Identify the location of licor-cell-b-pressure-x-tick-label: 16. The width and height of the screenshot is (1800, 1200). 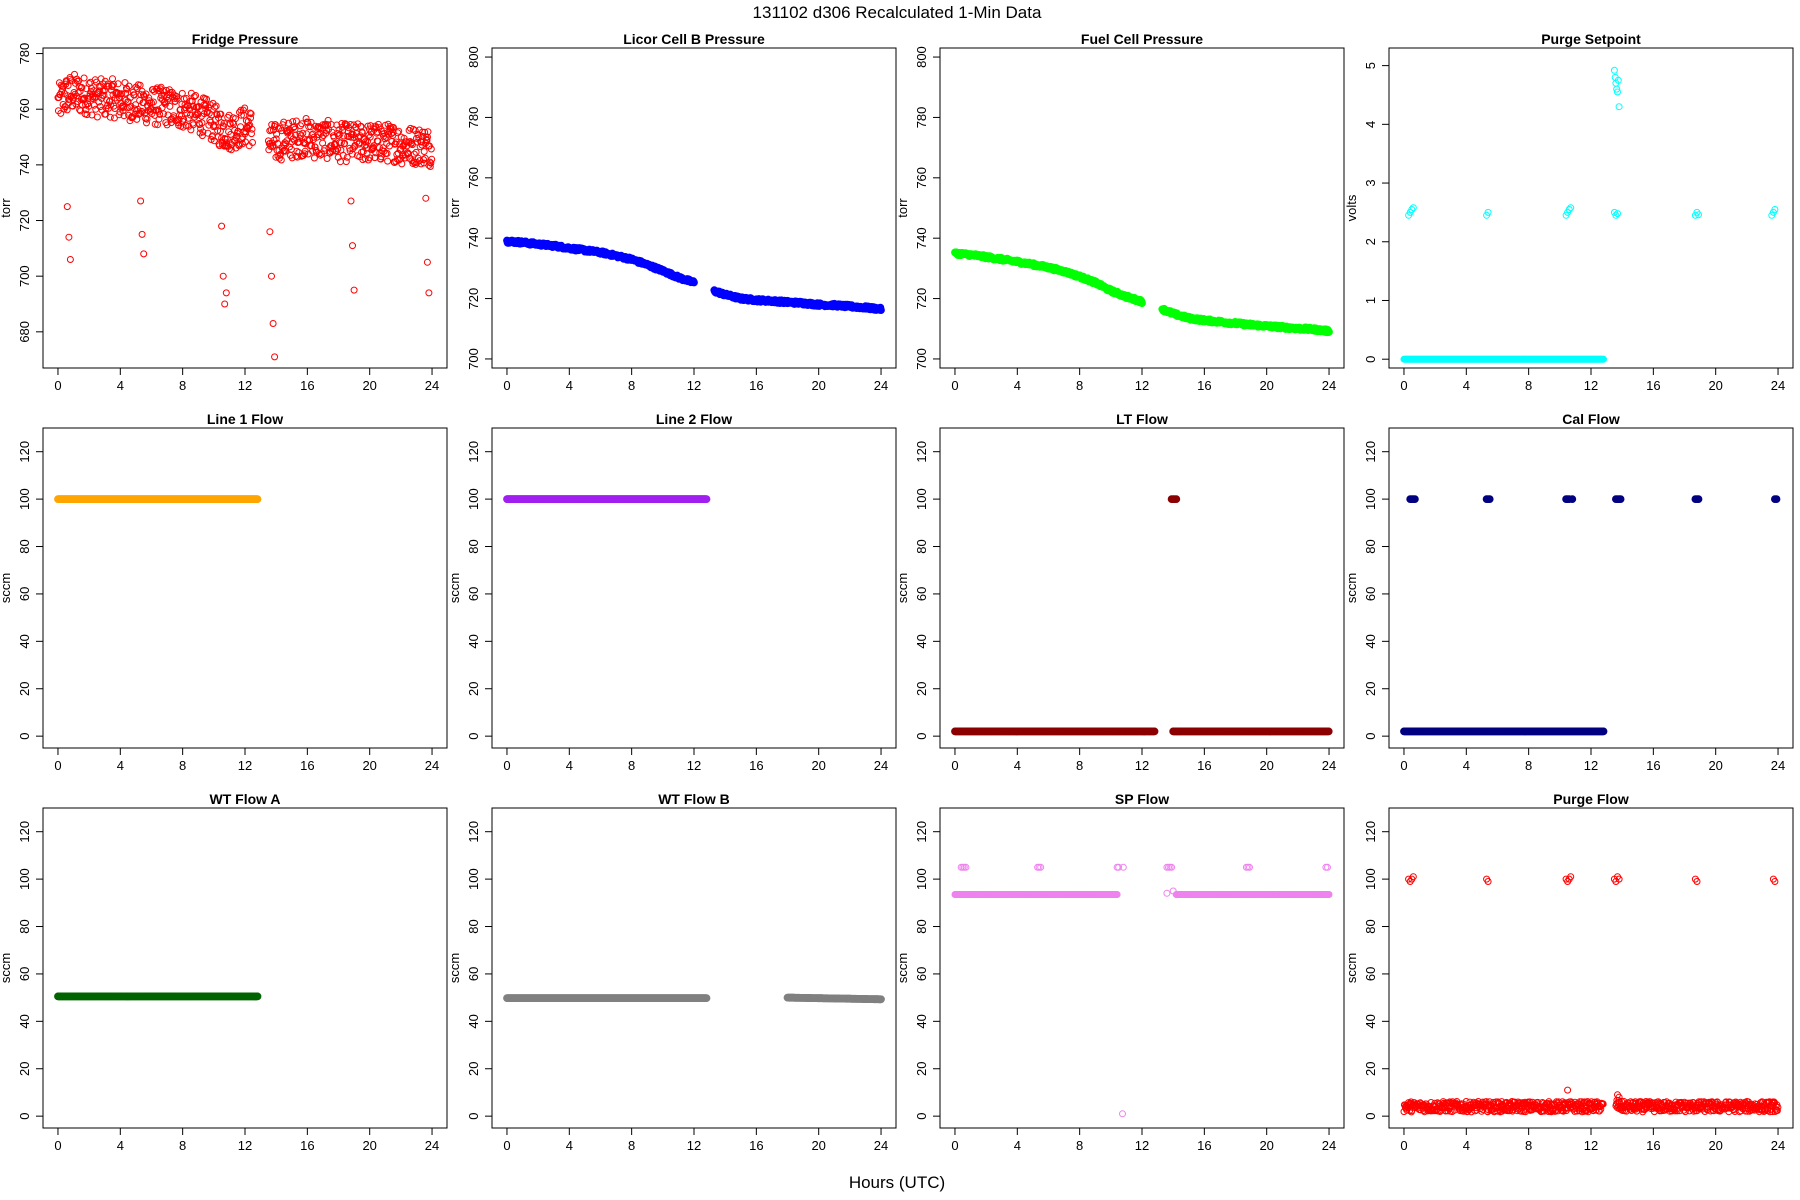
(756, 385).